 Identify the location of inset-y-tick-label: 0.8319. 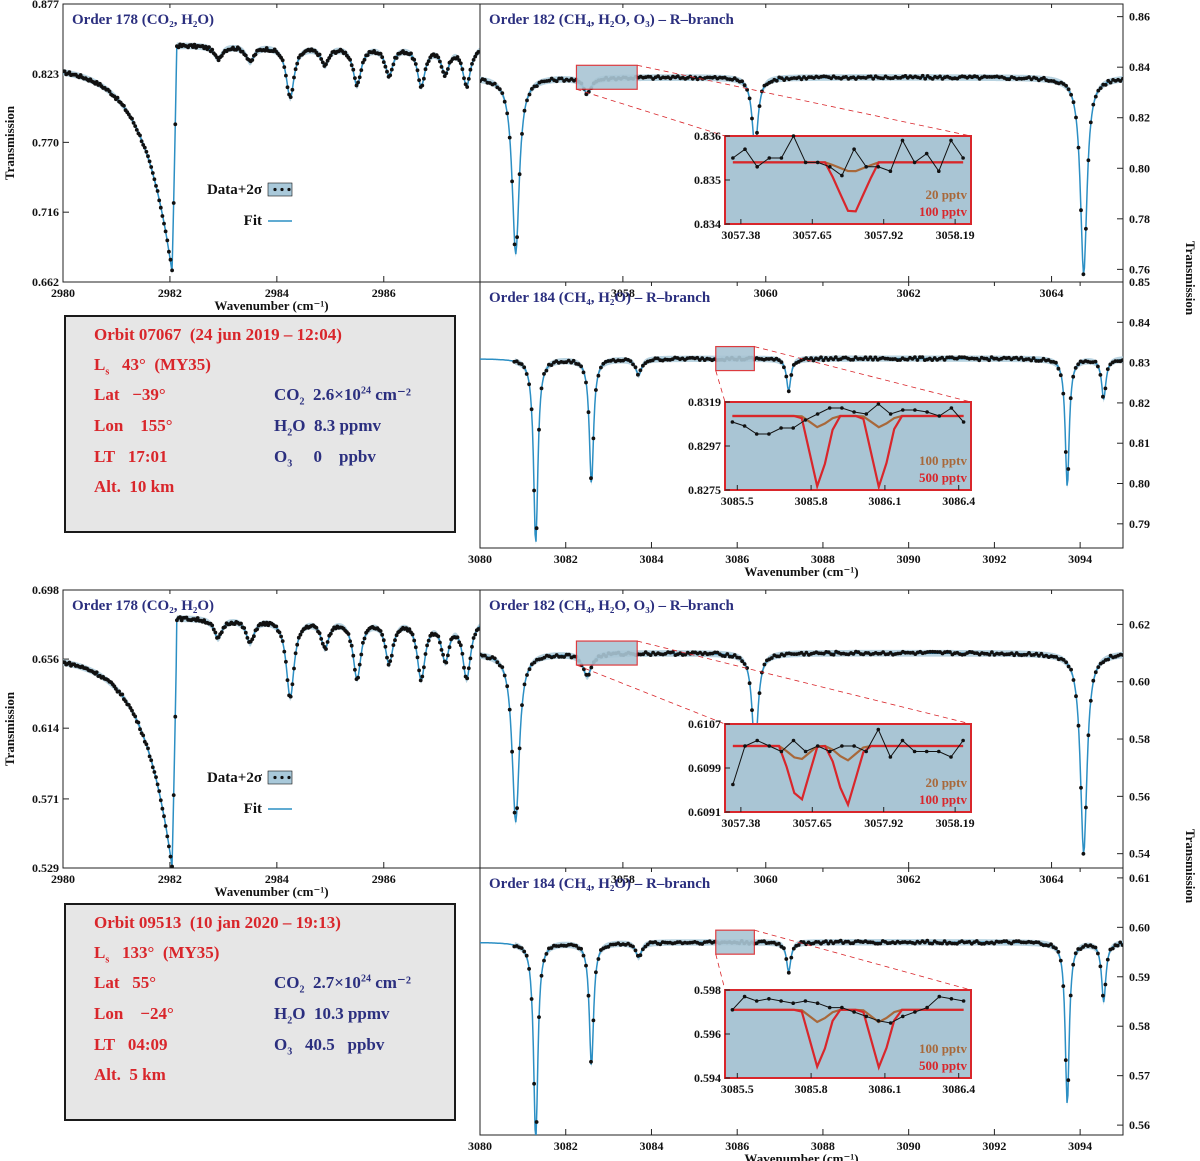
(704, 402).